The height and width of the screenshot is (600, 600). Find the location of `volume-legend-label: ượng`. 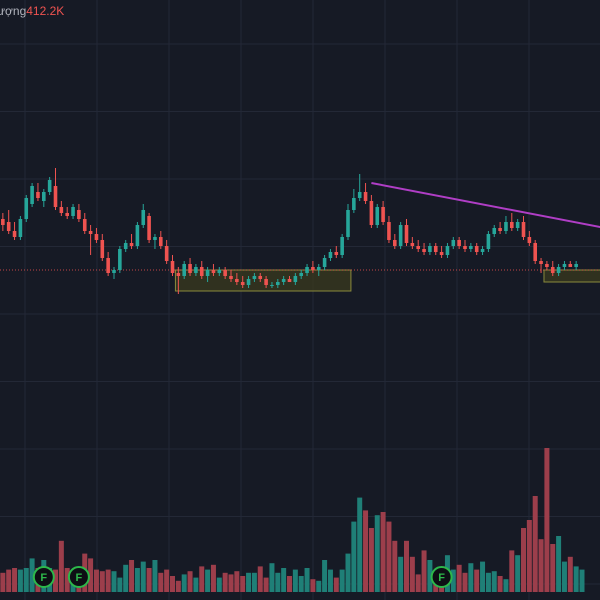

volume-legend-label: ượng is located at coordinates (13, 11).